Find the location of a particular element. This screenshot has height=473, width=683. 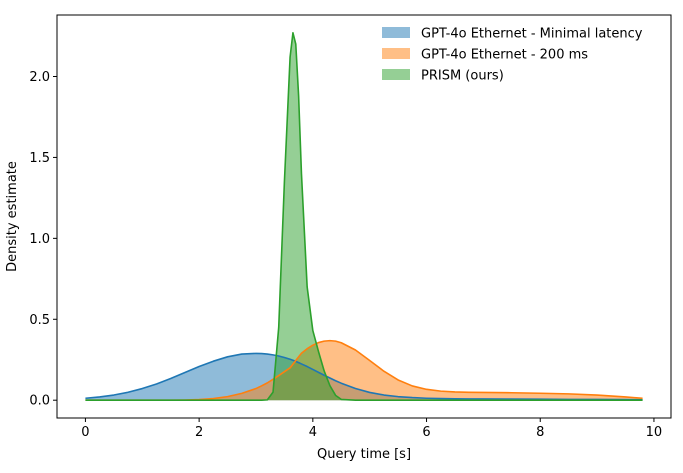

x-tick-label: 2 is located at coordinates (199, 432).